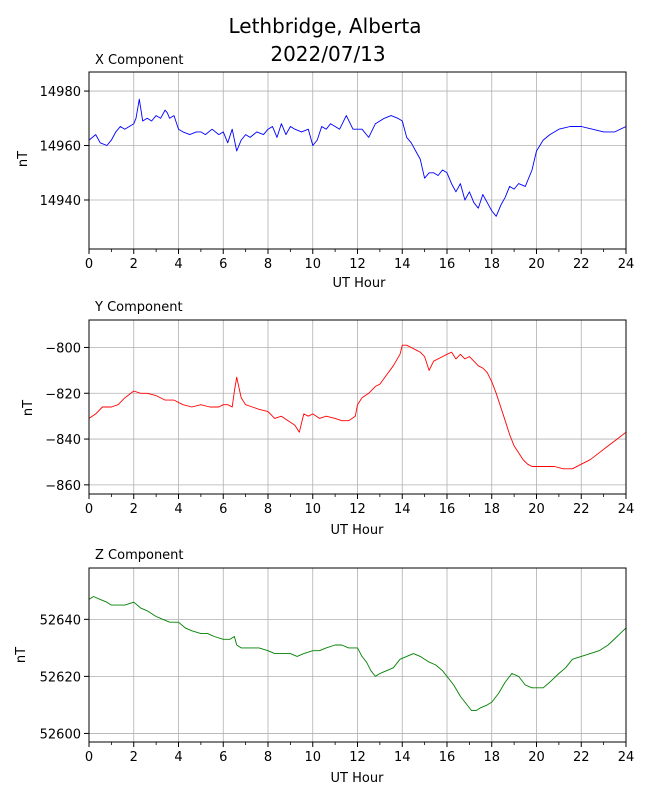 The width and height of the screenshot is (650, 800). I want to click on x-component-xtick-label: 8, so click(268, 264).